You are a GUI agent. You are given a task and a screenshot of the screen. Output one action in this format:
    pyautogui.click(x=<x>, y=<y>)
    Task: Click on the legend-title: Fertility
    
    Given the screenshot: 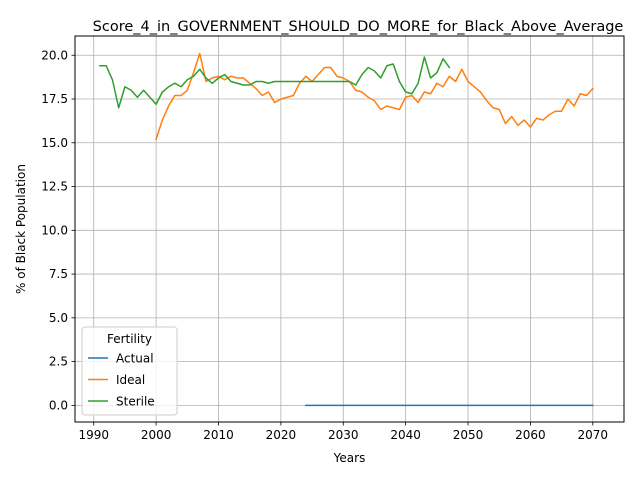 What is the action you would take?
    pyautogui.click(x=129, y=339)
    